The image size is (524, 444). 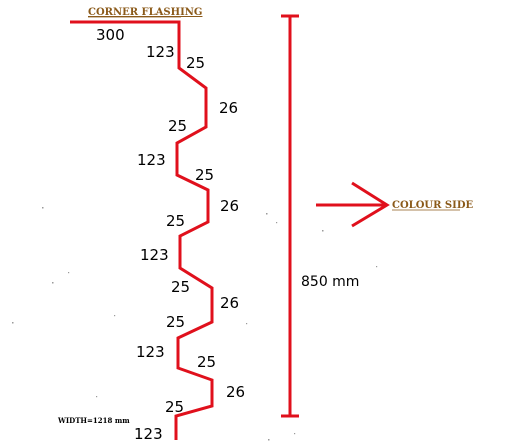 What do you see at coordinates (145, 12) in the screenshot?
I see `drawing-title: CORNER FLASHING` at bounding box center [145, 12].